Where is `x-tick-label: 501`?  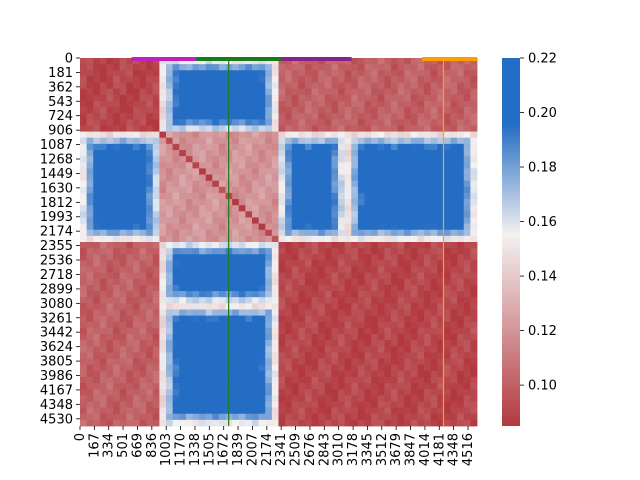 x-tick-label: 501 is located at coordinates (123, 445).